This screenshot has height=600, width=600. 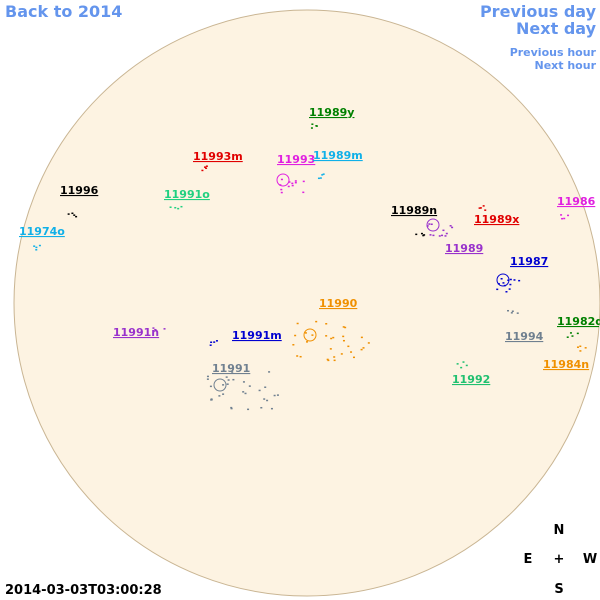 I want to click on group-label: 11987, so click(x=529, y=261).